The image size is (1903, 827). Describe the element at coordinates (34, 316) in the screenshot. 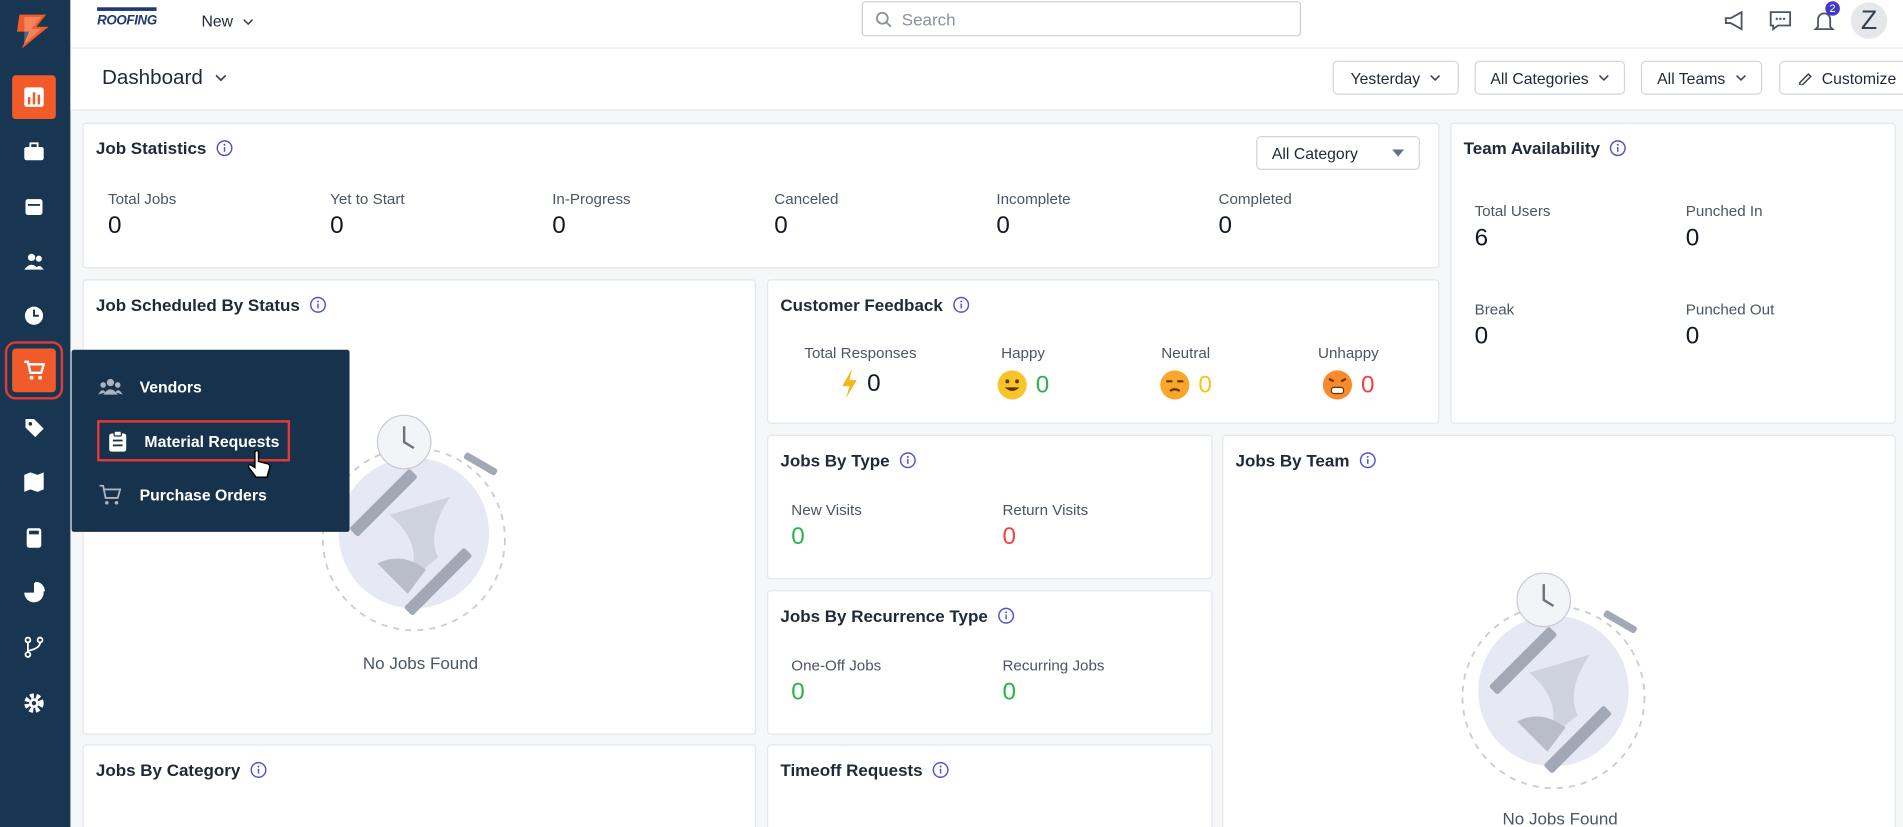

I see `nav-timesheet` at that location.